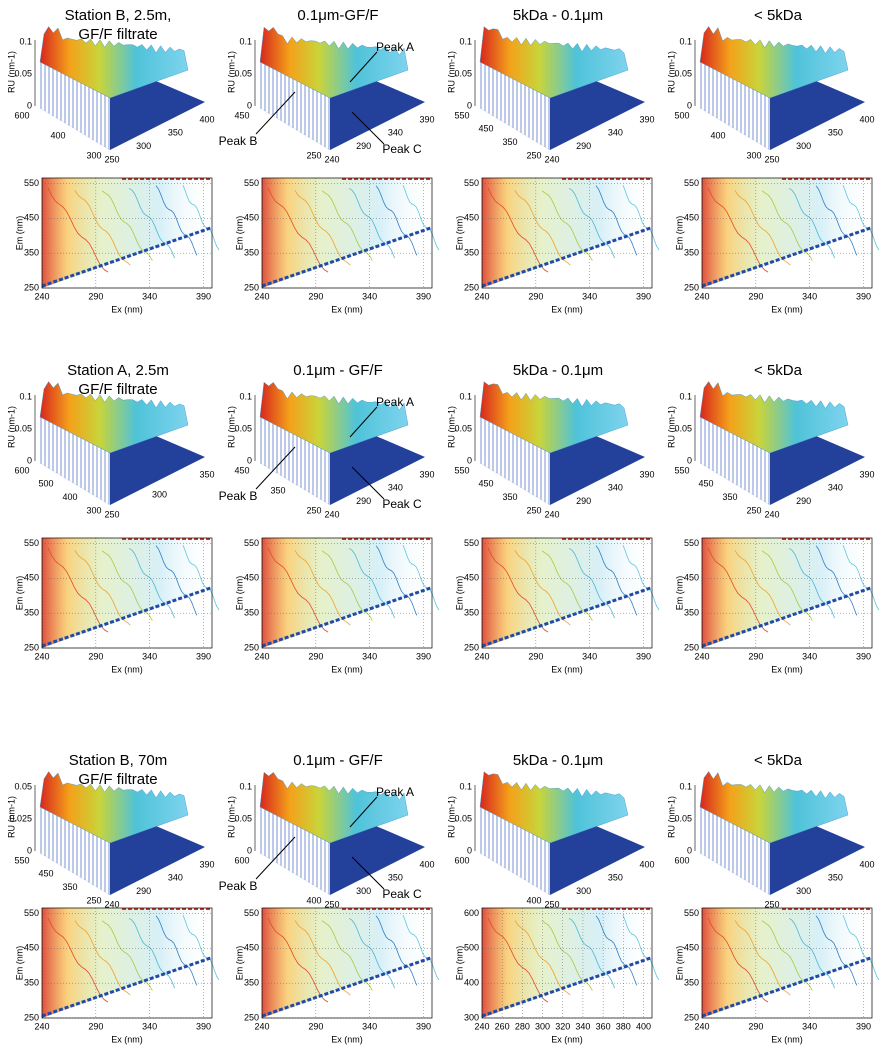 This screenshot has height=1061, width=885. What do you see at coordinates (583, 501) in the screenshot?
I see `y-tick-label: 290` at bounding box center [583, 501].